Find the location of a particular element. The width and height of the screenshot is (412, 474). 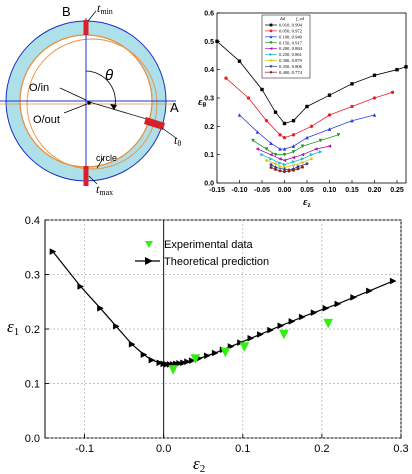

small-y-tick-label: 0.0 is located at coordinates (209, 184).